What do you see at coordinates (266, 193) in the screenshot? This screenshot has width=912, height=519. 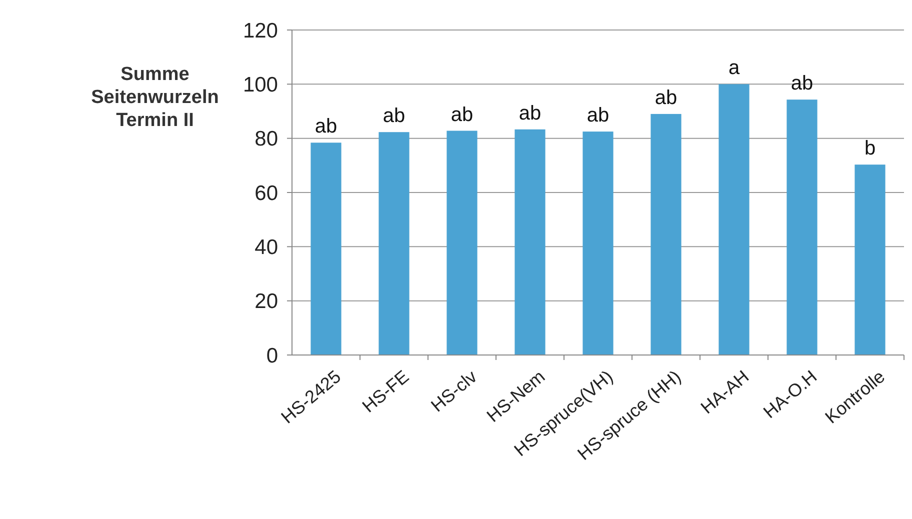 I see `y-tick-label: 60` at bounding box center [266, 193].